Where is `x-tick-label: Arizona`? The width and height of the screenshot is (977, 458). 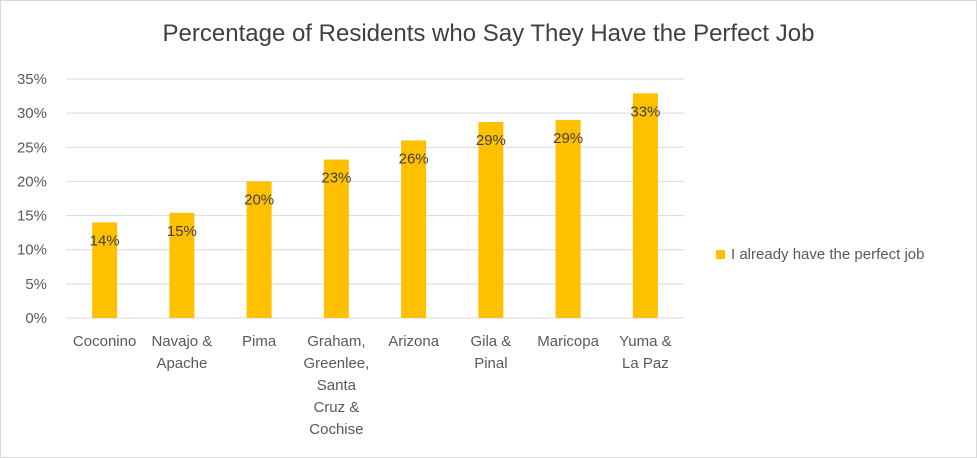
x-tick-label: Arizona is located at coordinates (414, 341).